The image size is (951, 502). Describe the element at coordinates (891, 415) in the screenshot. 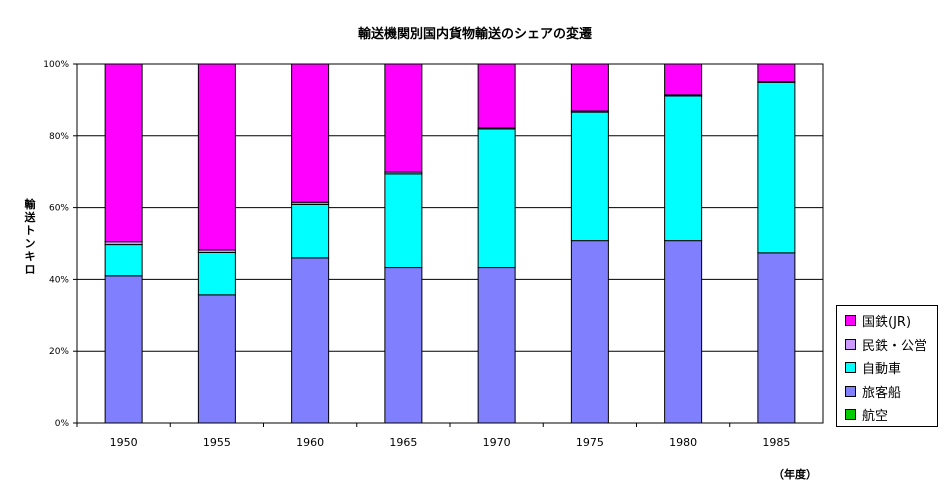

I see `legend-item: 航空` at that location.